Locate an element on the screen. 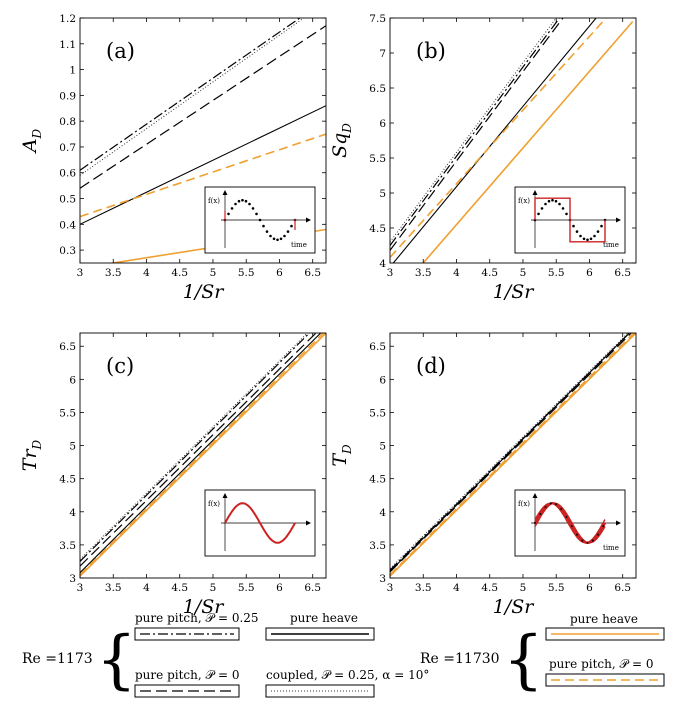 Image resolution: width=692 pixels, height=721 pixels. y-tick-label: 0.9 is located at coordinates (67, 96).